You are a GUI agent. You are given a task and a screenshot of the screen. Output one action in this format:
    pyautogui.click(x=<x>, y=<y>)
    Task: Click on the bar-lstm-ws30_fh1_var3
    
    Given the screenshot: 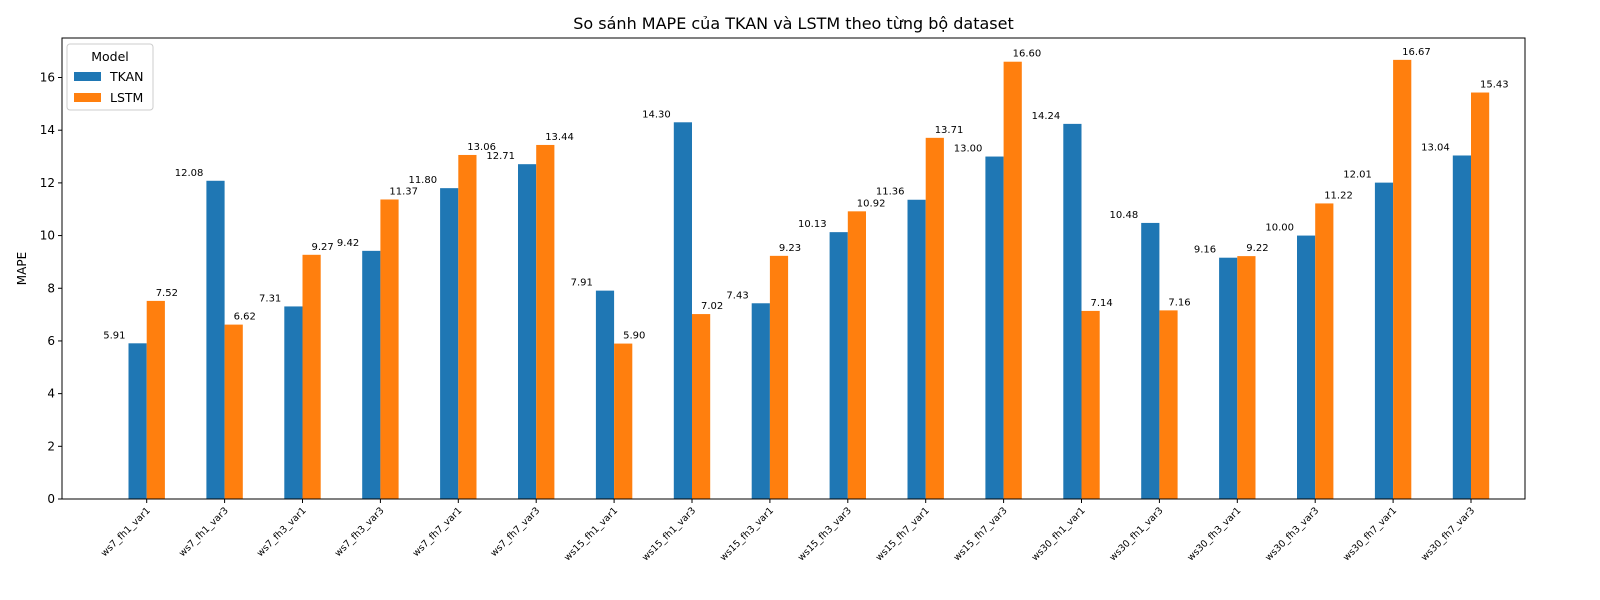 What is the action you would take?
    pyautogui.click(x=1168, y=404)
    